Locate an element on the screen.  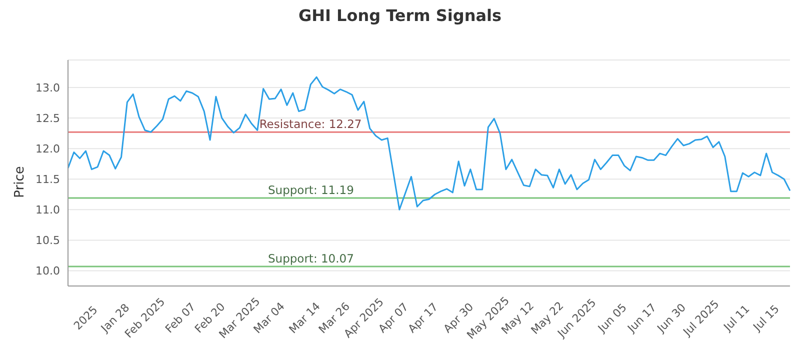
ref-line-label: Support: 10.07 is located at coordinates (311, 258).